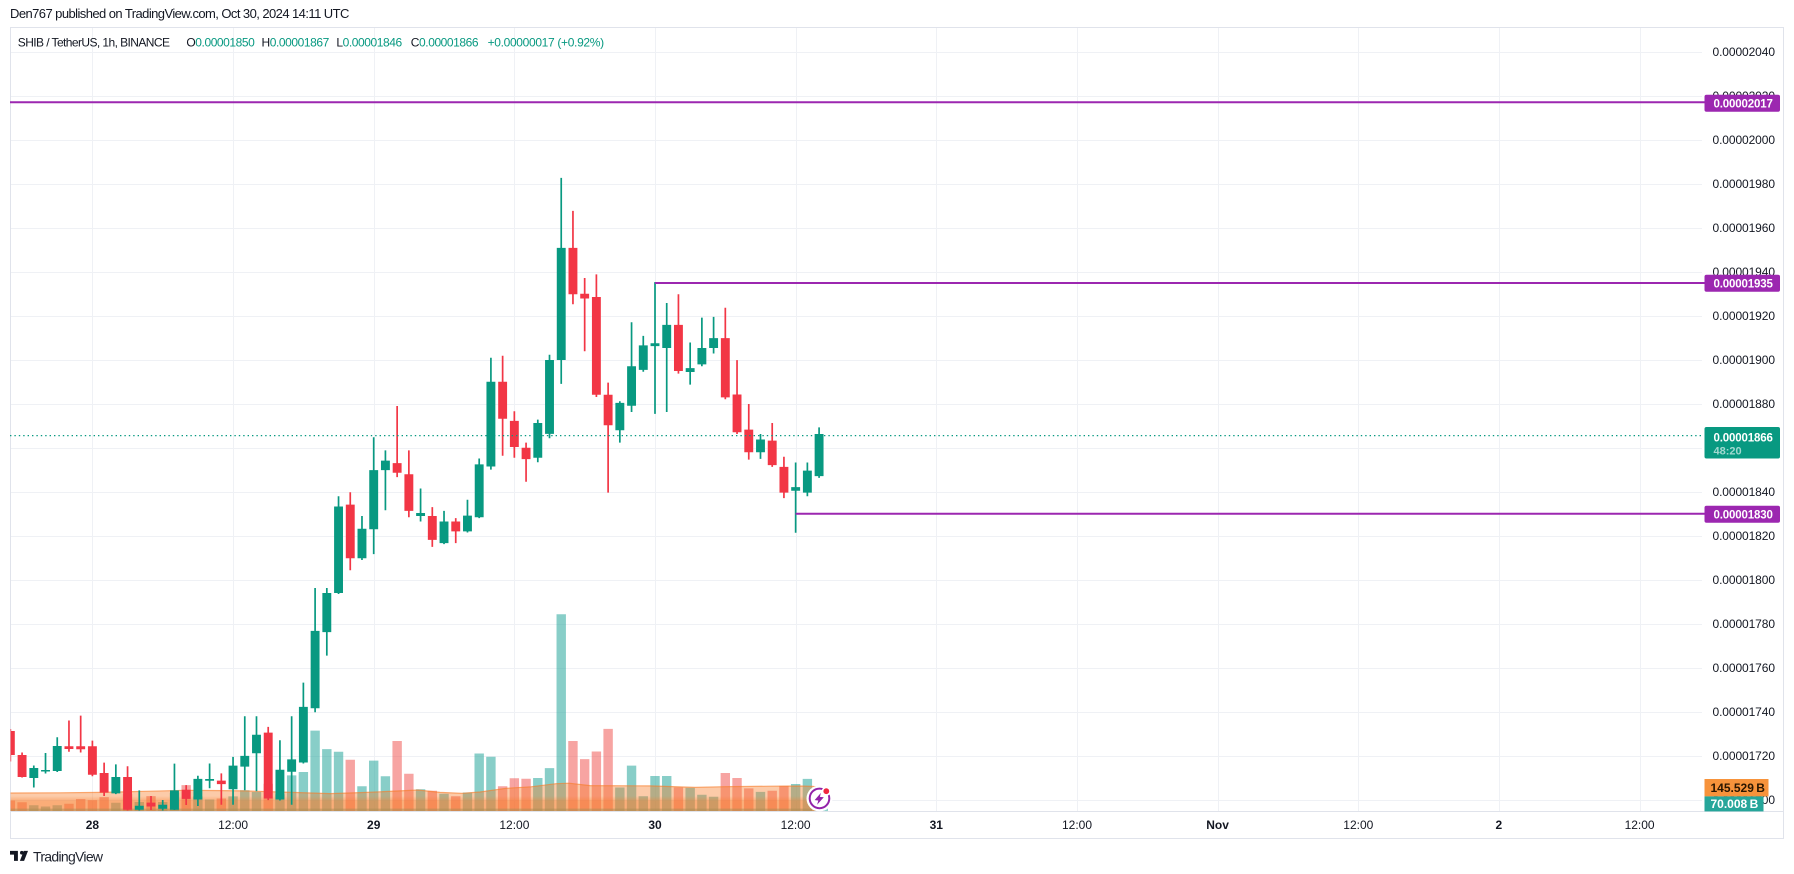 Image resolution: width=1794 pixels, height=874 pixels. Describe the element at coordinates (1744, 140) in the screenshot. I see `svg-text: 0.00002000` at that location.